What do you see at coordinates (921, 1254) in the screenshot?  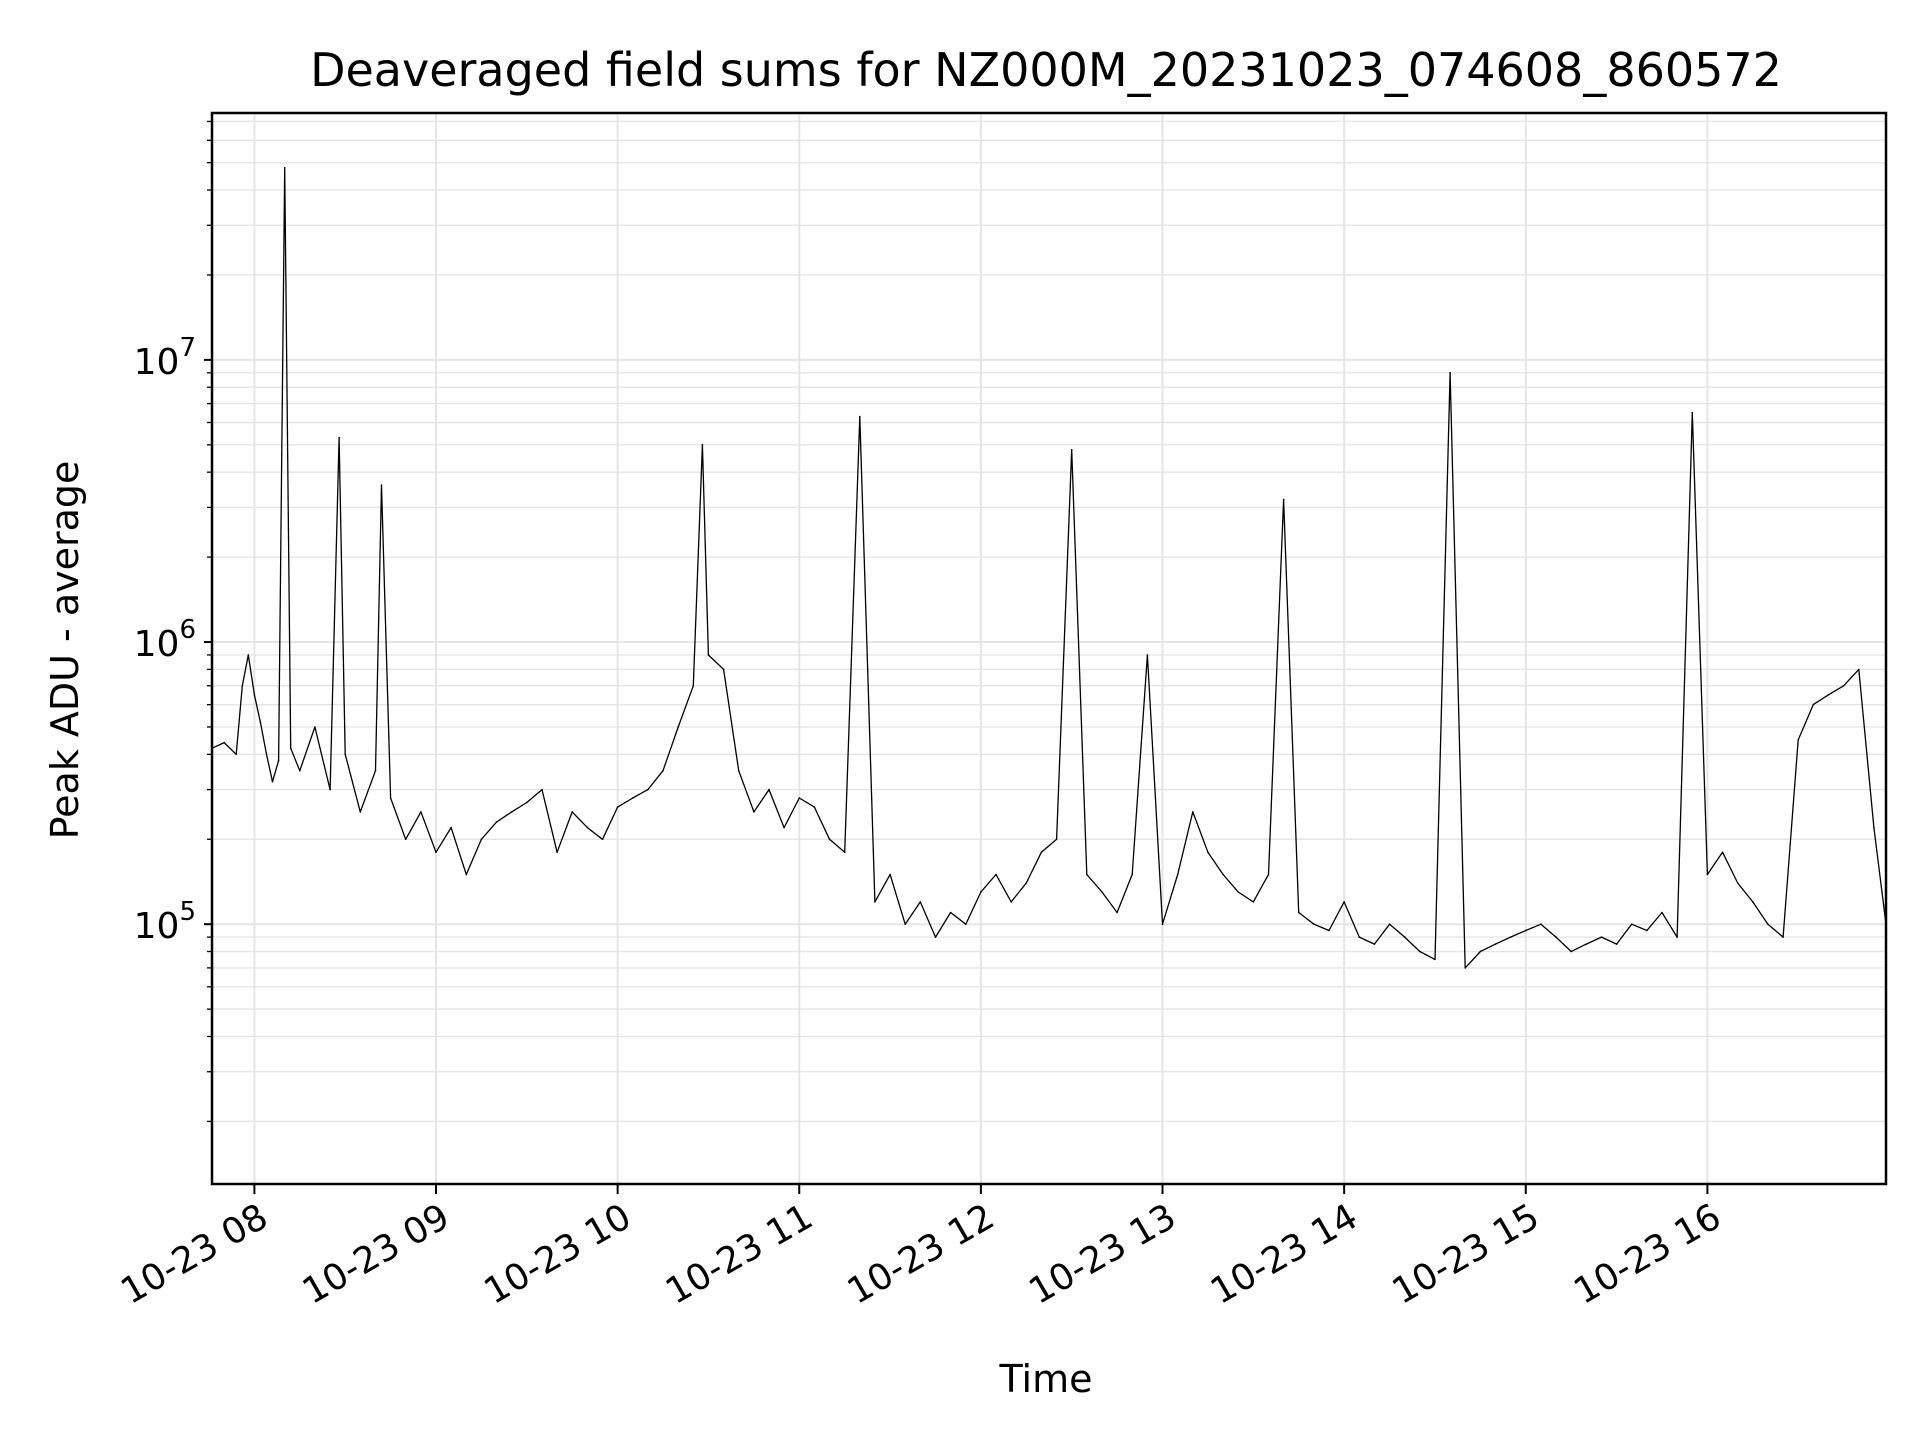 I see `x-tick-label: 10-23 12` at bounding box center [921, 1254].